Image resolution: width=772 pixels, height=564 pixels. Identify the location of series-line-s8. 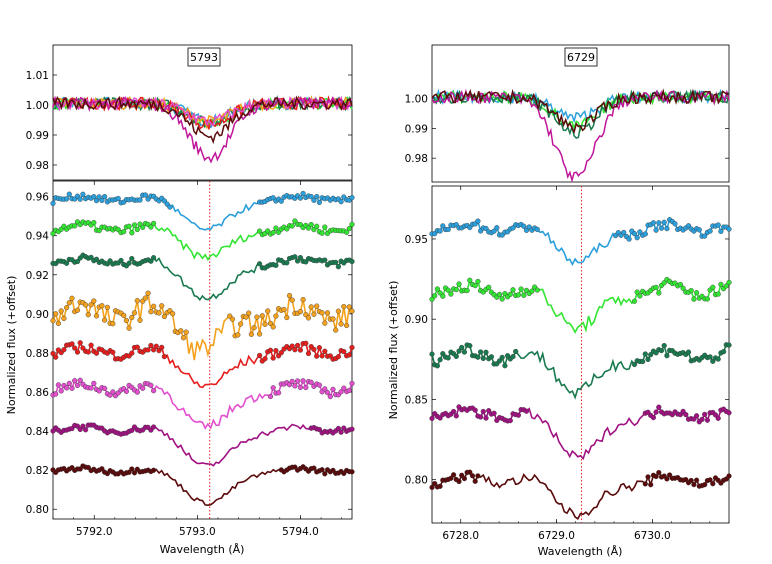
(202, 120).